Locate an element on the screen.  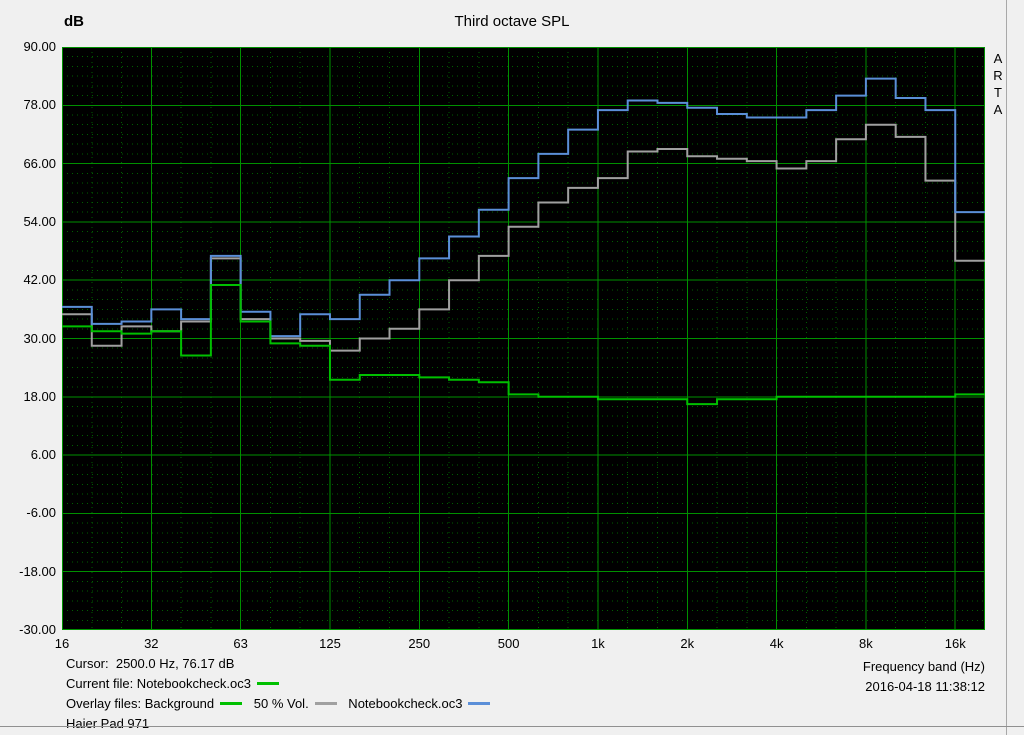
current-file-color-swatch is located at coordinates (267, 683).